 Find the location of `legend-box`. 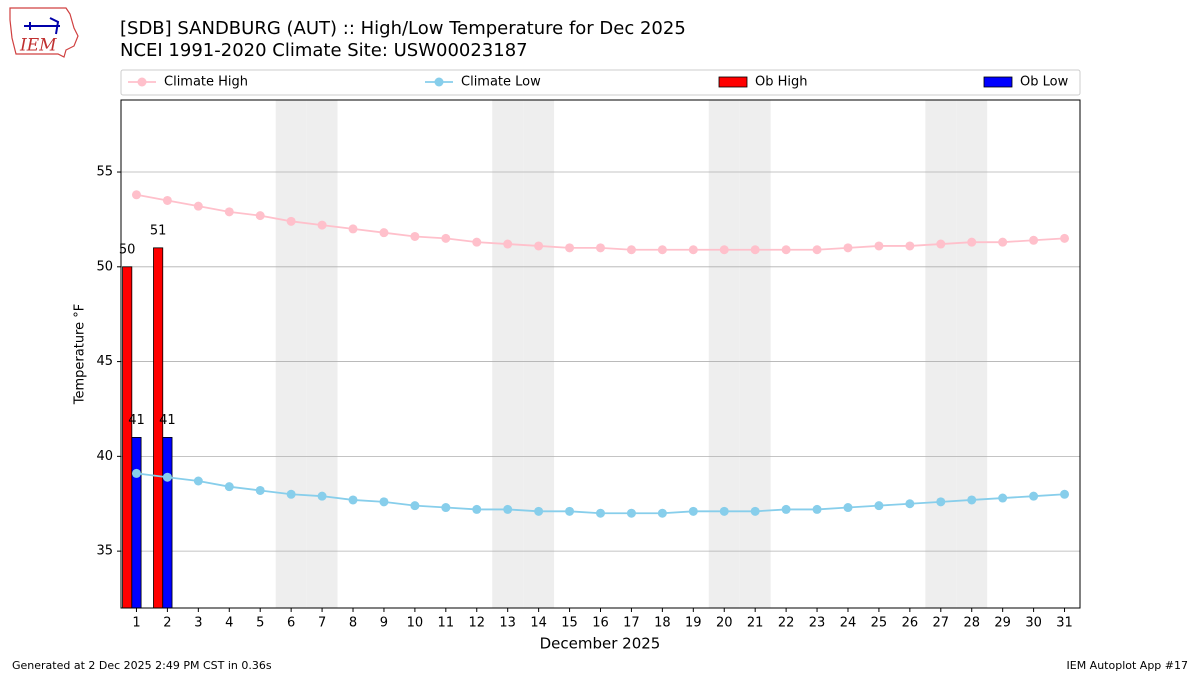

legend-box is located at coordinates (600, 82).